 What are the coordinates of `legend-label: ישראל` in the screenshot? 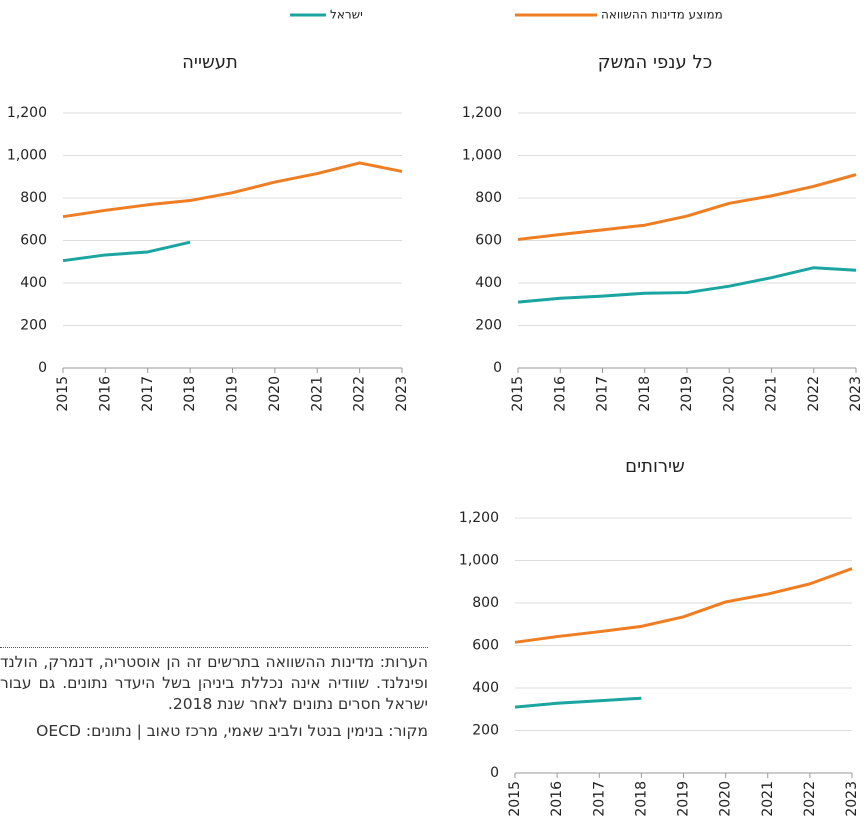 It's located at (346, 15).